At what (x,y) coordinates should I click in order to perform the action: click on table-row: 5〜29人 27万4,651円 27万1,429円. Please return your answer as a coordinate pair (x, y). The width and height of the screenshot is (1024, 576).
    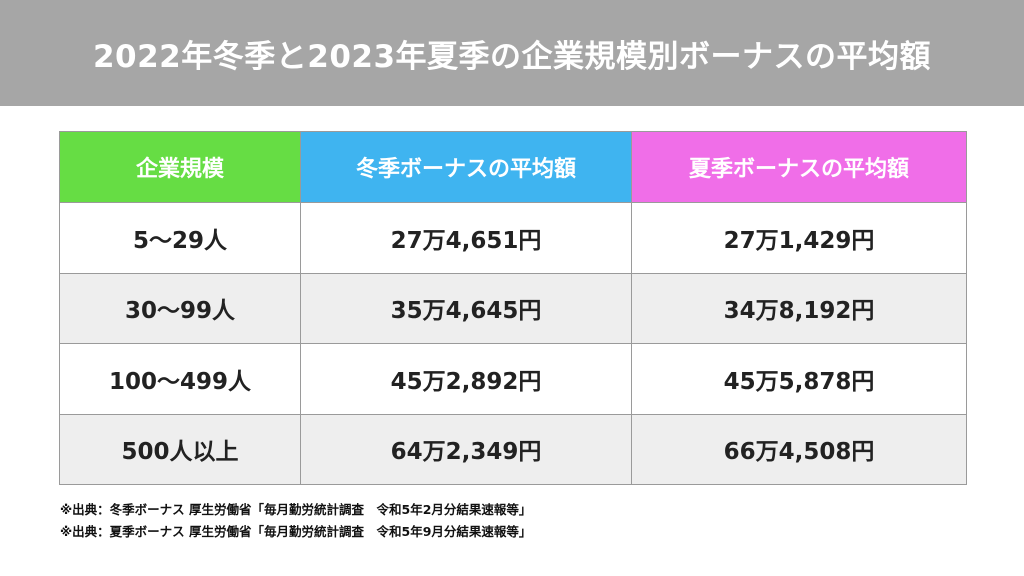
    Looking at the image, I should click on (513, 238).